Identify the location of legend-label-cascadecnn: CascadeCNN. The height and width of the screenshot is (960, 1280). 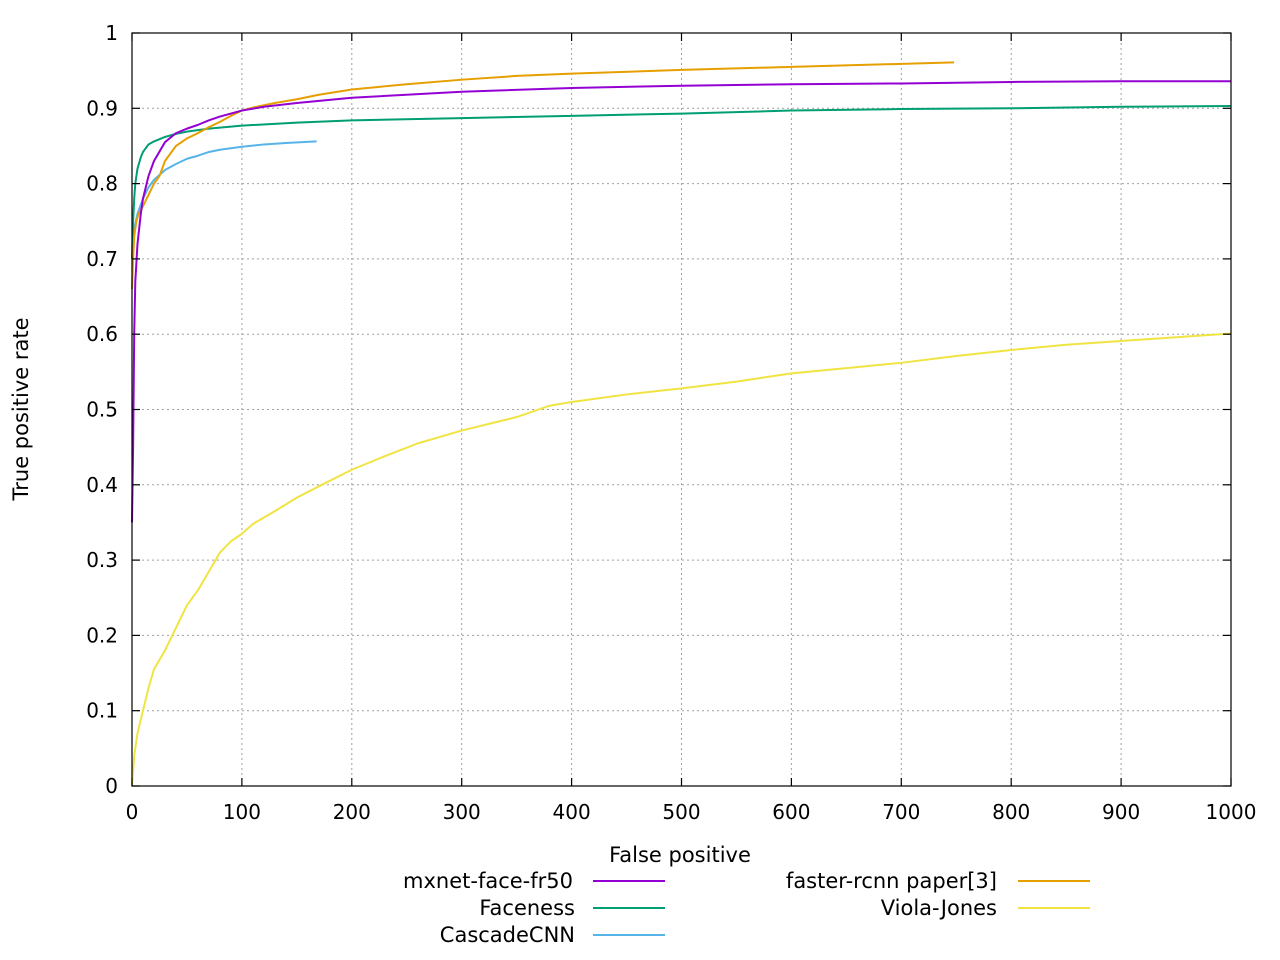
(507, 935).